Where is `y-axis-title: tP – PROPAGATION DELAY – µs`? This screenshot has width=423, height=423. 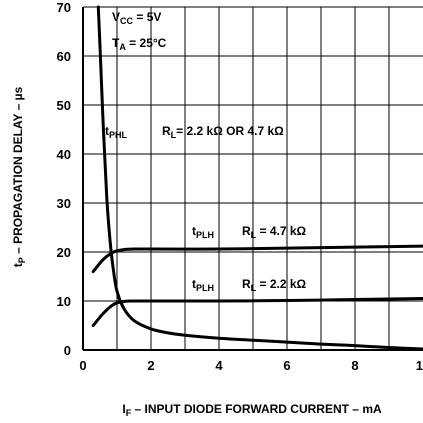
y-axis-title: tP – PROPAGATION DELAY – µs is located at coordinates (19, 176).